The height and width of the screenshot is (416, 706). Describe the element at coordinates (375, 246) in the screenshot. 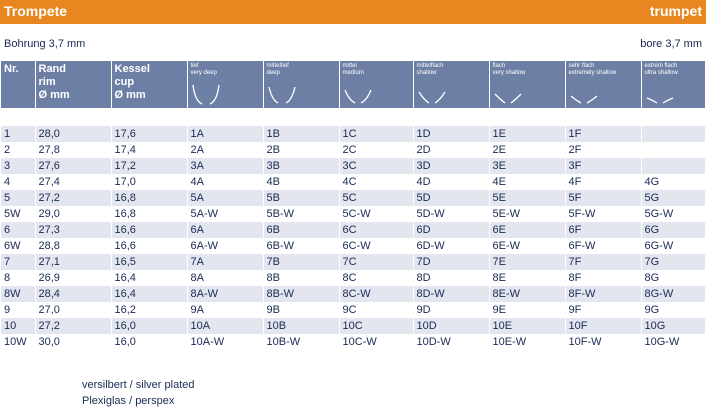

I see `table-cell: 6C-W` at that location.